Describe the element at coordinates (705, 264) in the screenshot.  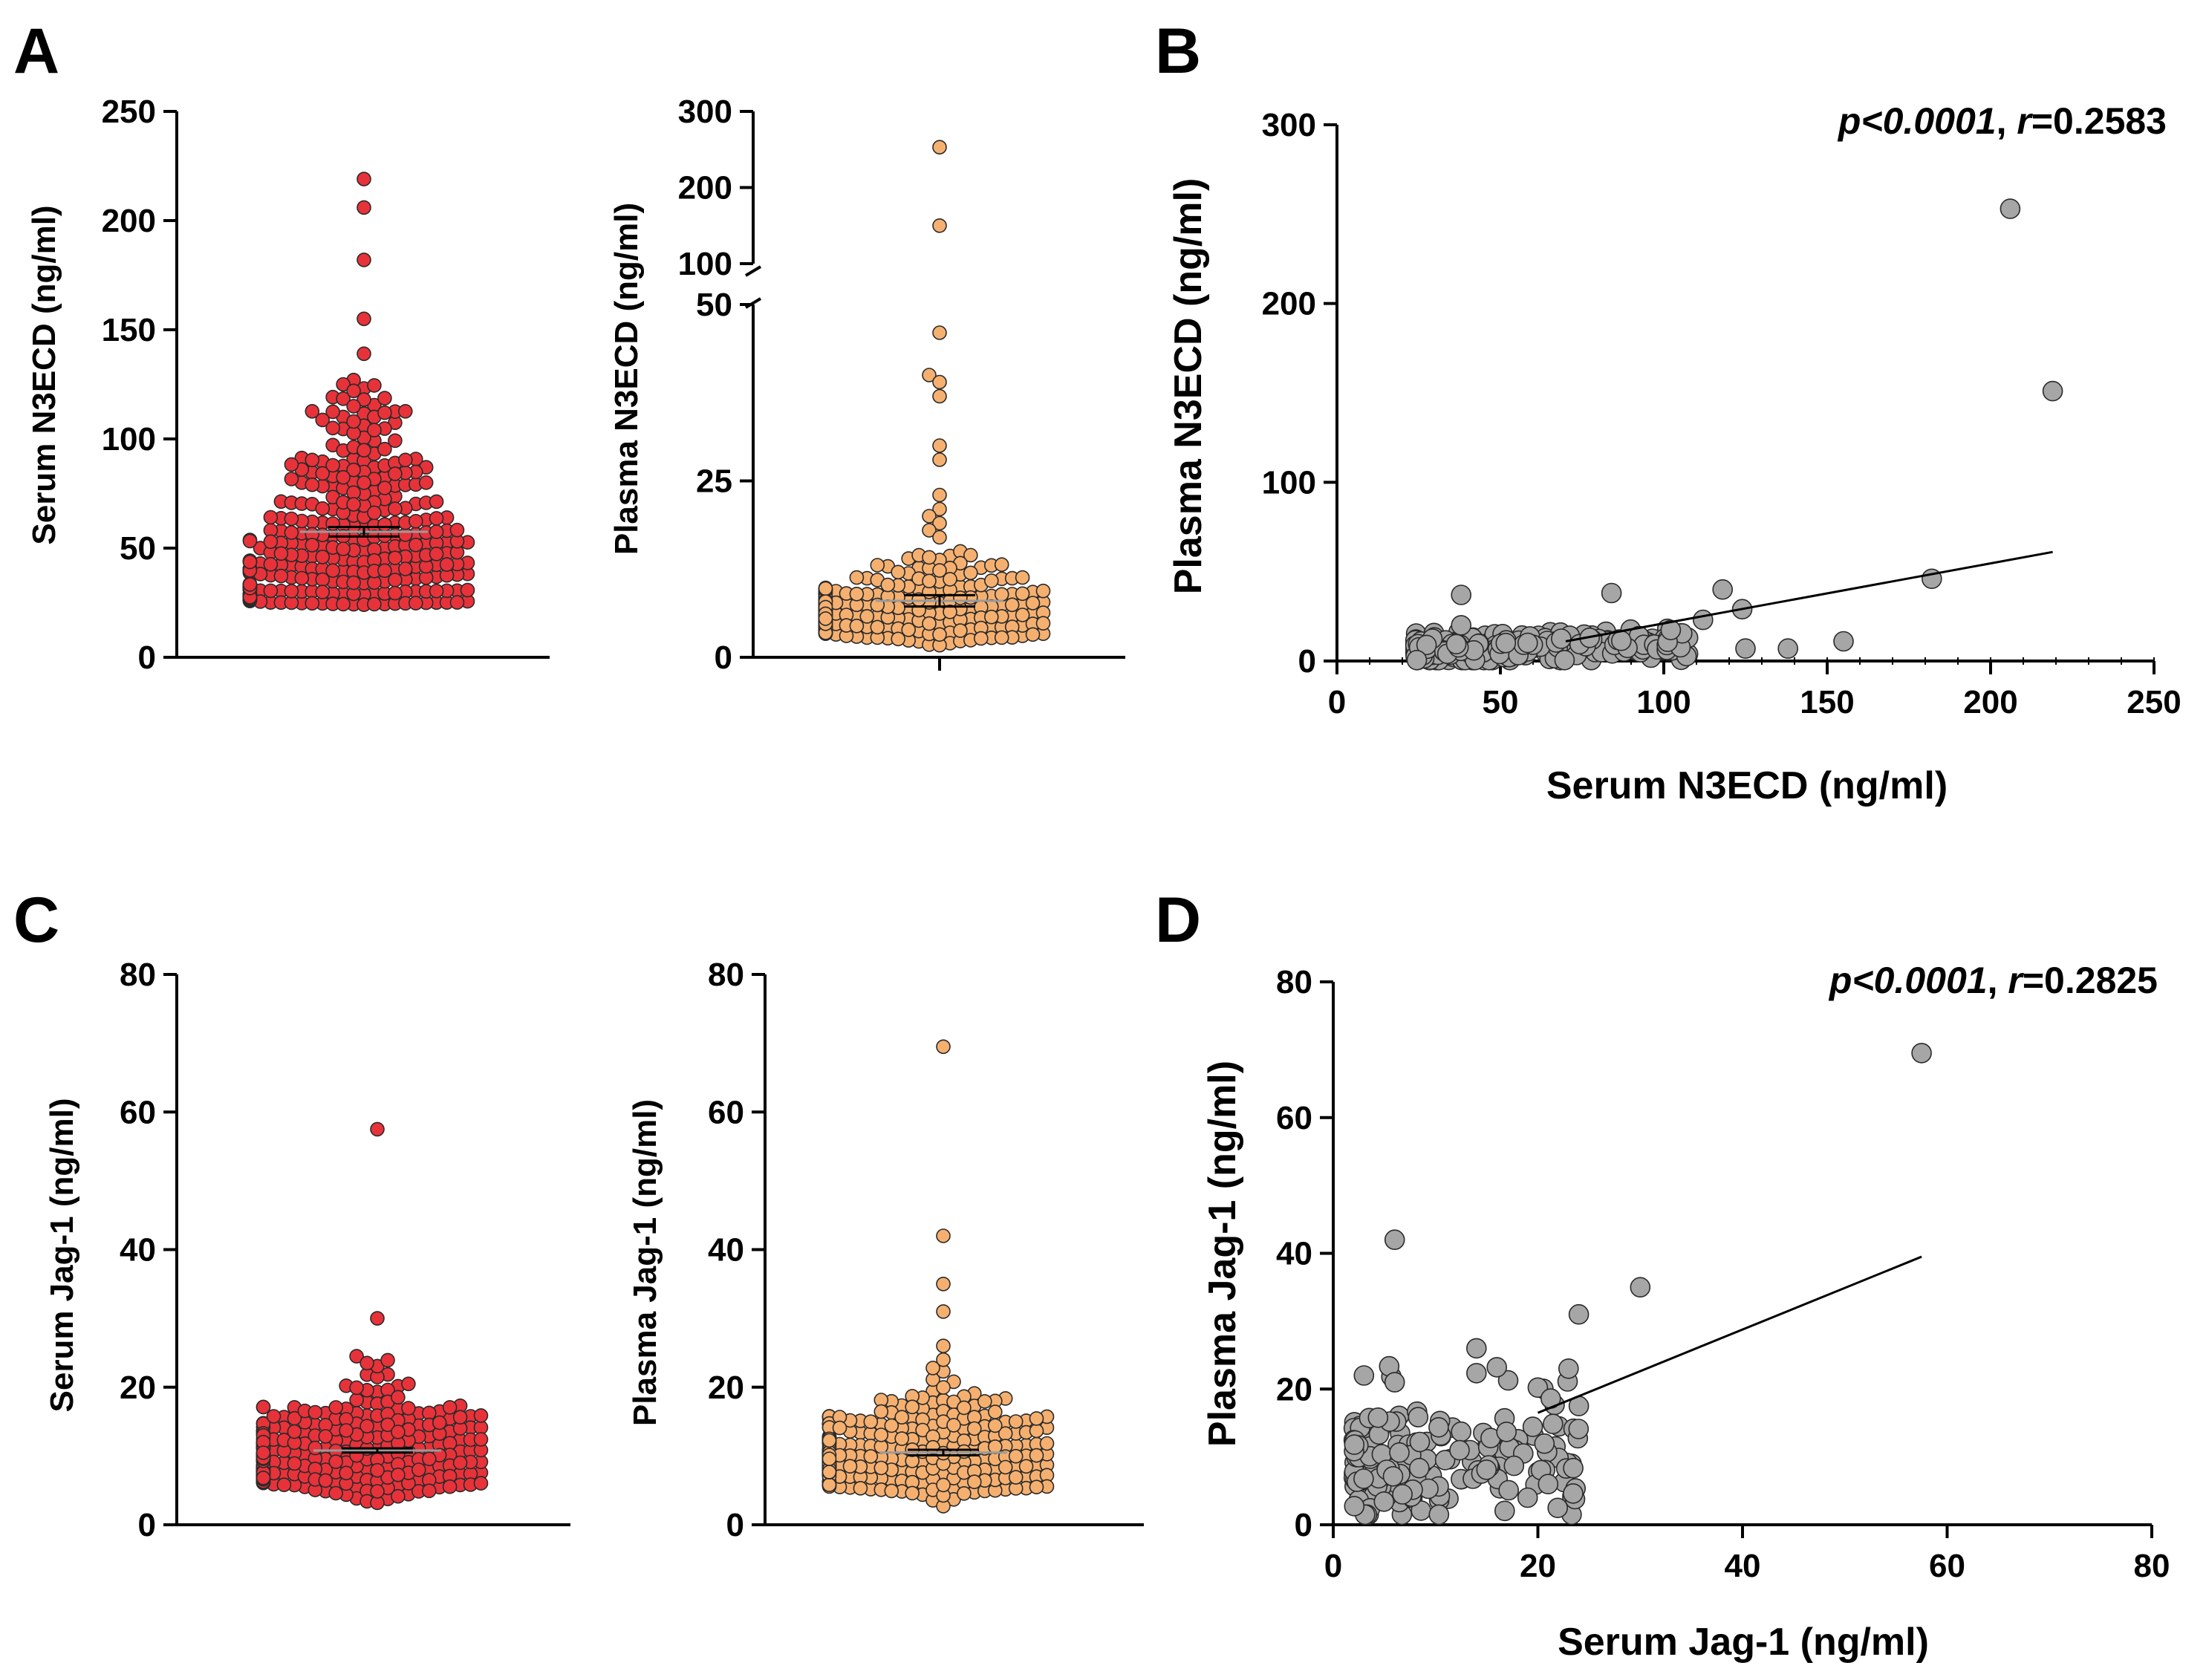
I see `tick-label: 100` at that location.